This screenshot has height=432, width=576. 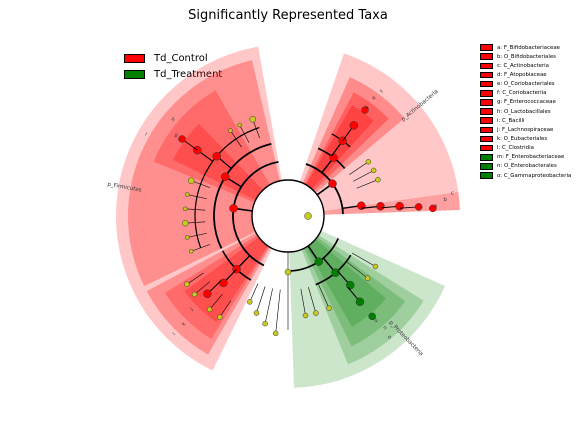 I want to click on legend-swatch-treatment, so click(x=134, y=74).